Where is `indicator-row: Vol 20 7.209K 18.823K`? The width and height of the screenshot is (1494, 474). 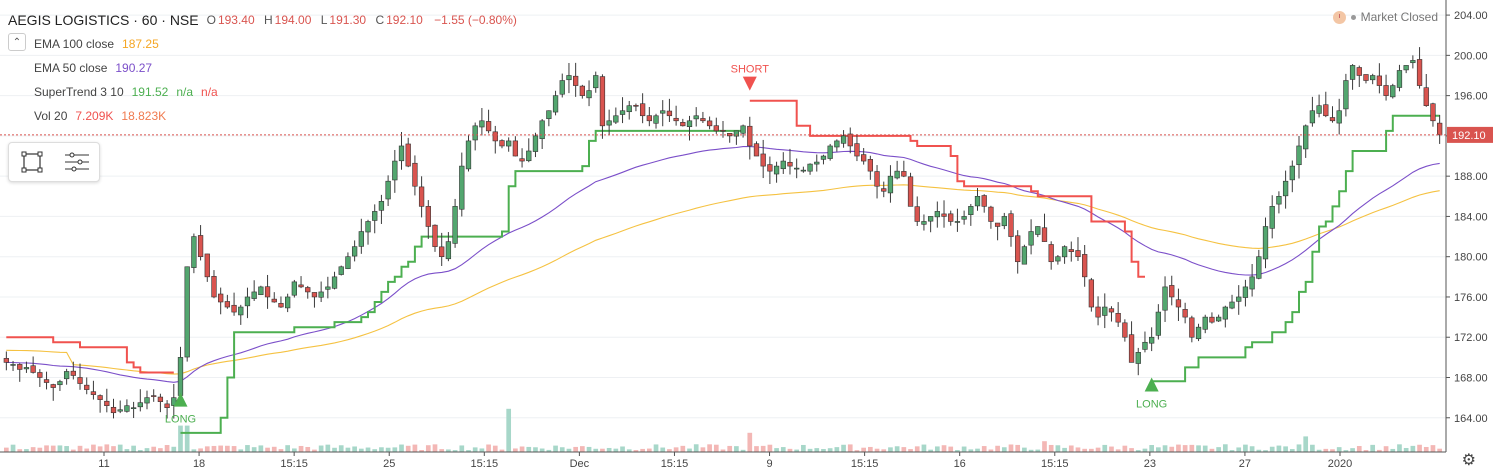
indicator-row: Vol 20 7.209K 18.823K is located at coordinates (278, 116).